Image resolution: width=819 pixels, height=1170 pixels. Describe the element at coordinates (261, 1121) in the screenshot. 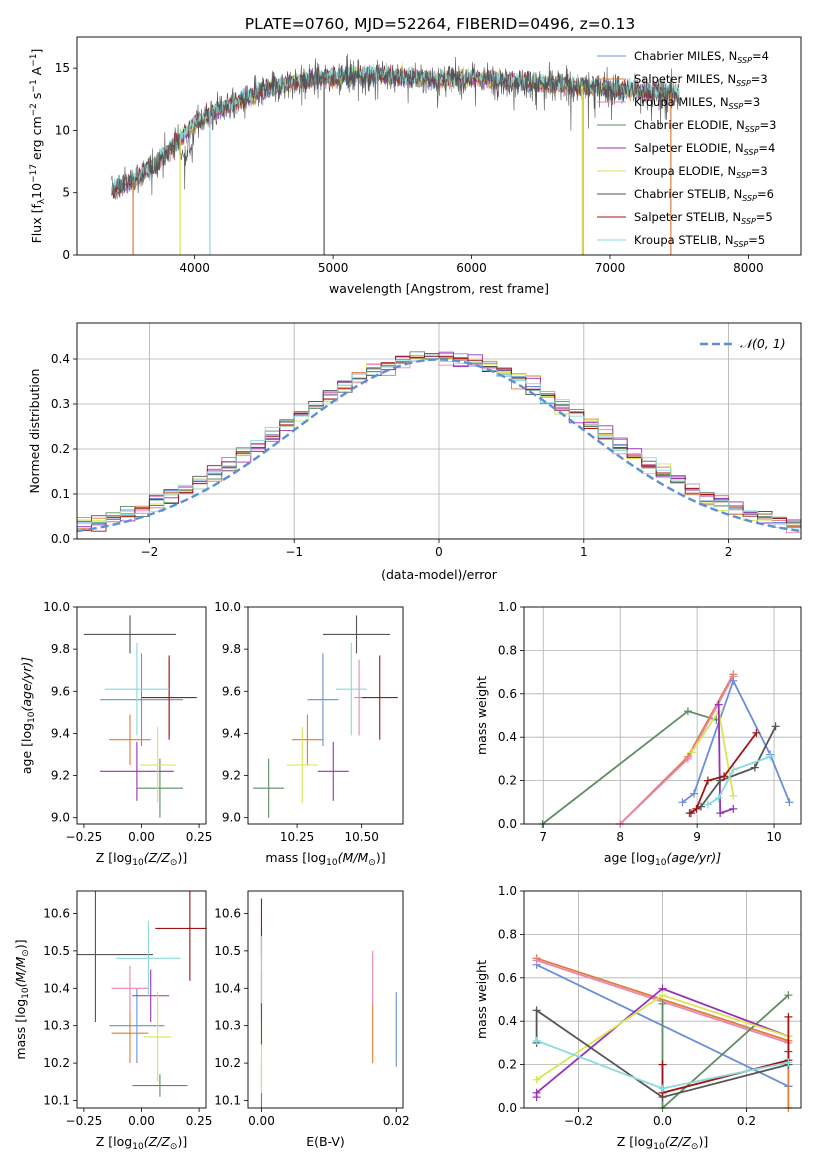

I see `x-tick-label: 0.00` at that location.